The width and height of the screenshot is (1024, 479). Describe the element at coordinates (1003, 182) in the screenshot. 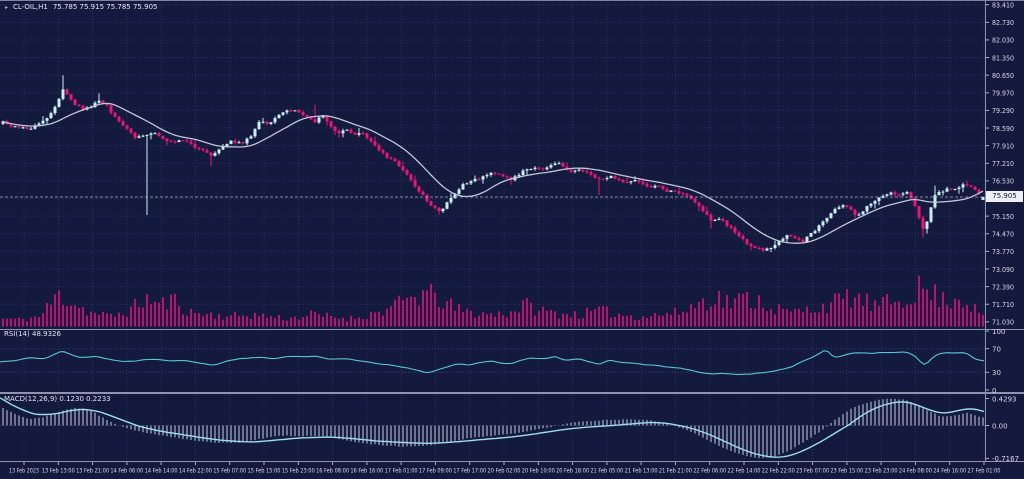

I see `svg-text: 76.530` at that location.